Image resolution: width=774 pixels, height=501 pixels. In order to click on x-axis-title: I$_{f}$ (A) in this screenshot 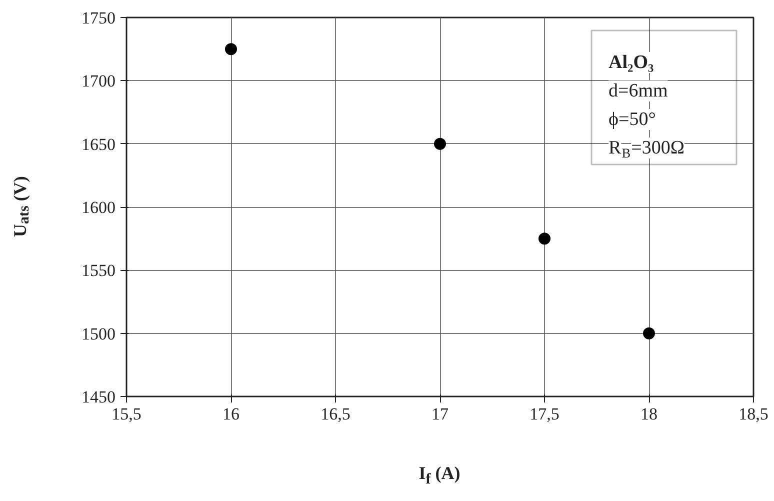, I will do `click(440, 476)`.